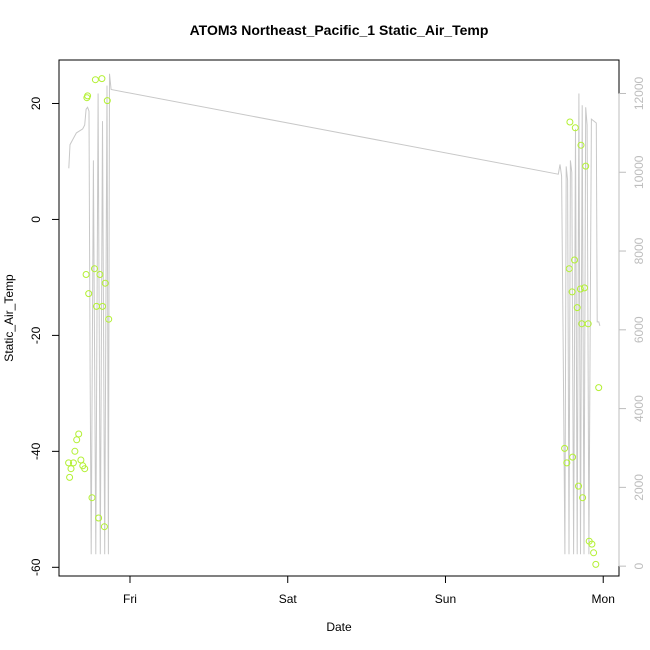 The width and height of the screenshot is (650, 650). I want to click on y-tick-label: -40, so click(36, 451).